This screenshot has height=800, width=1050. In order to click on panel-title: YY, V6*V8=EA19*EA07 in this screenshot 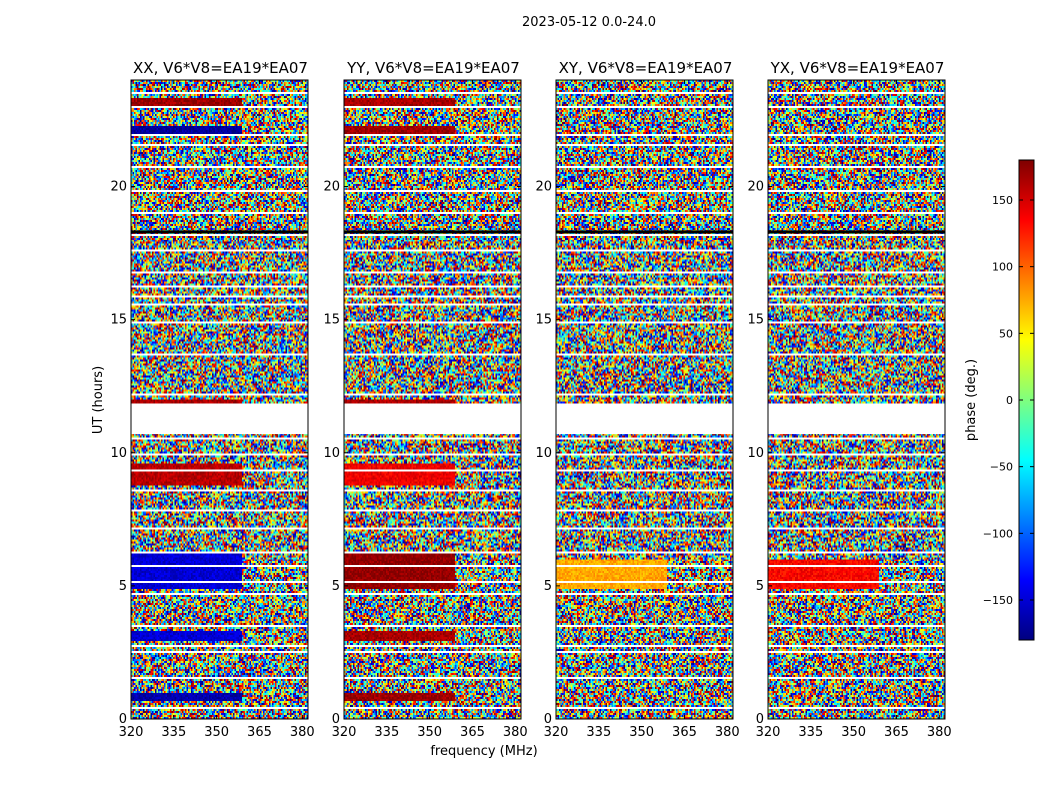, I will do `click(433, 68)`.